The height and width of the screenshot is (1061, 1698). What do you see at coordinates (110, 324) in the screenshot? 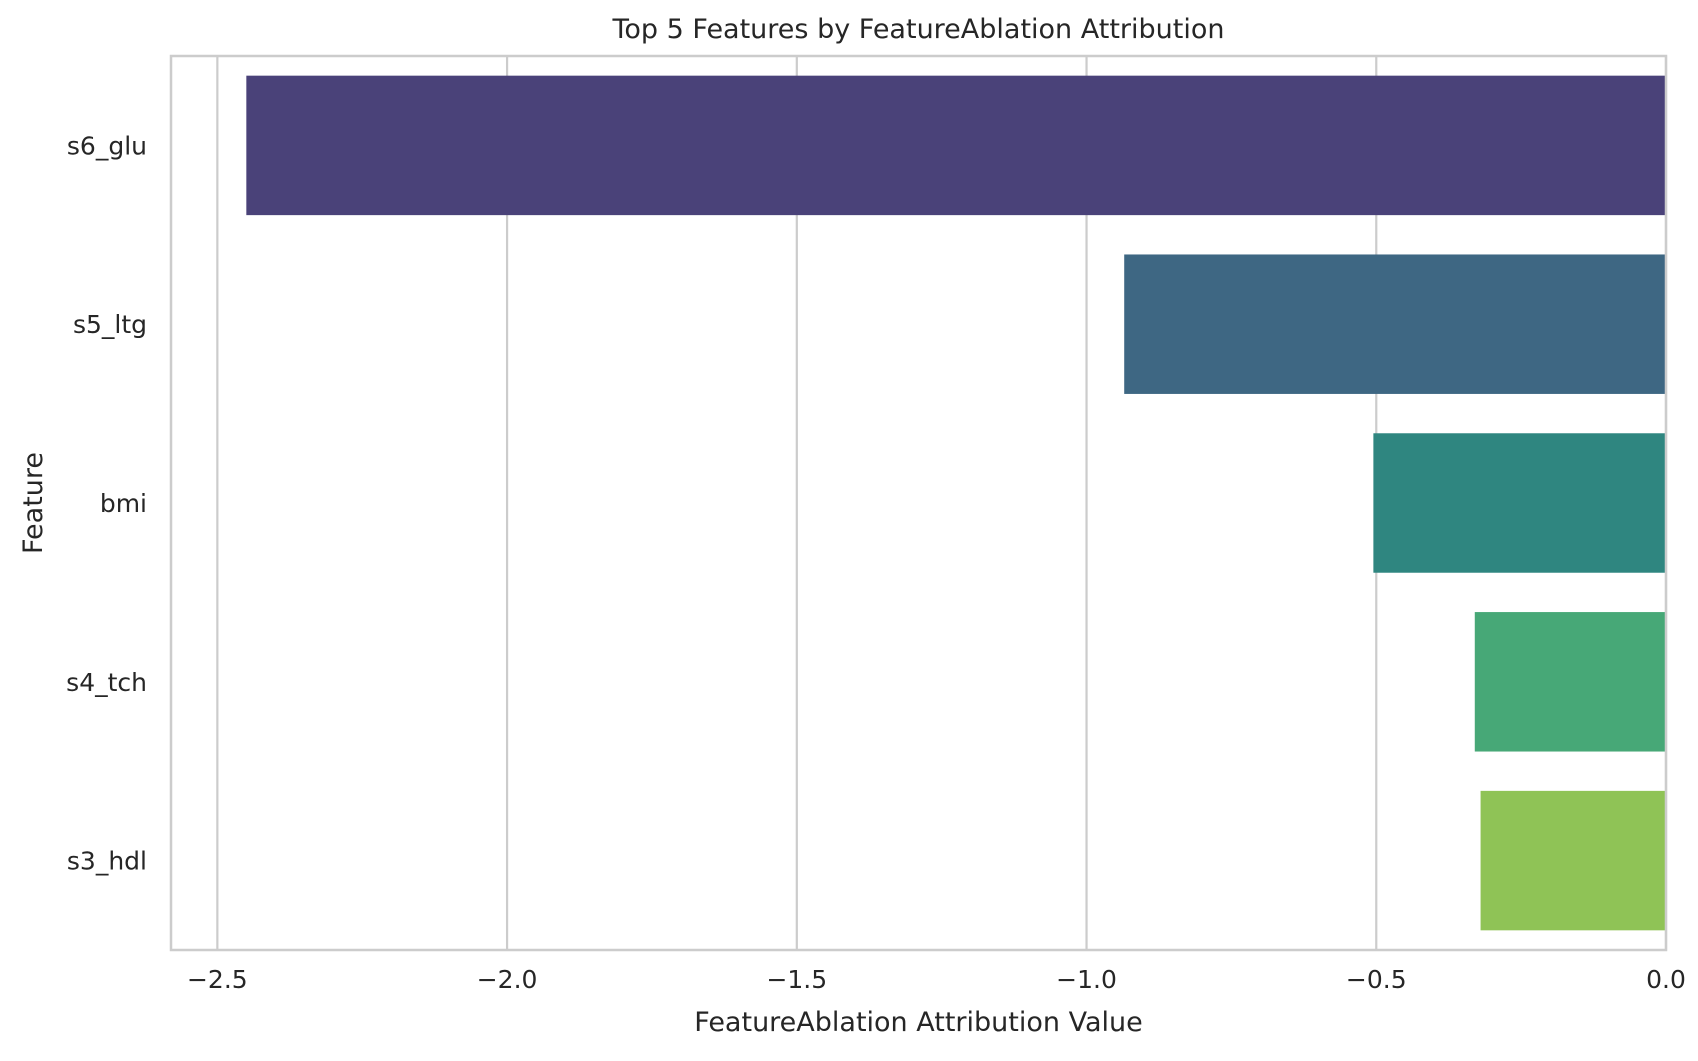
I see `y-tick-label: s5_ltg` at bounding box center [110, 324].